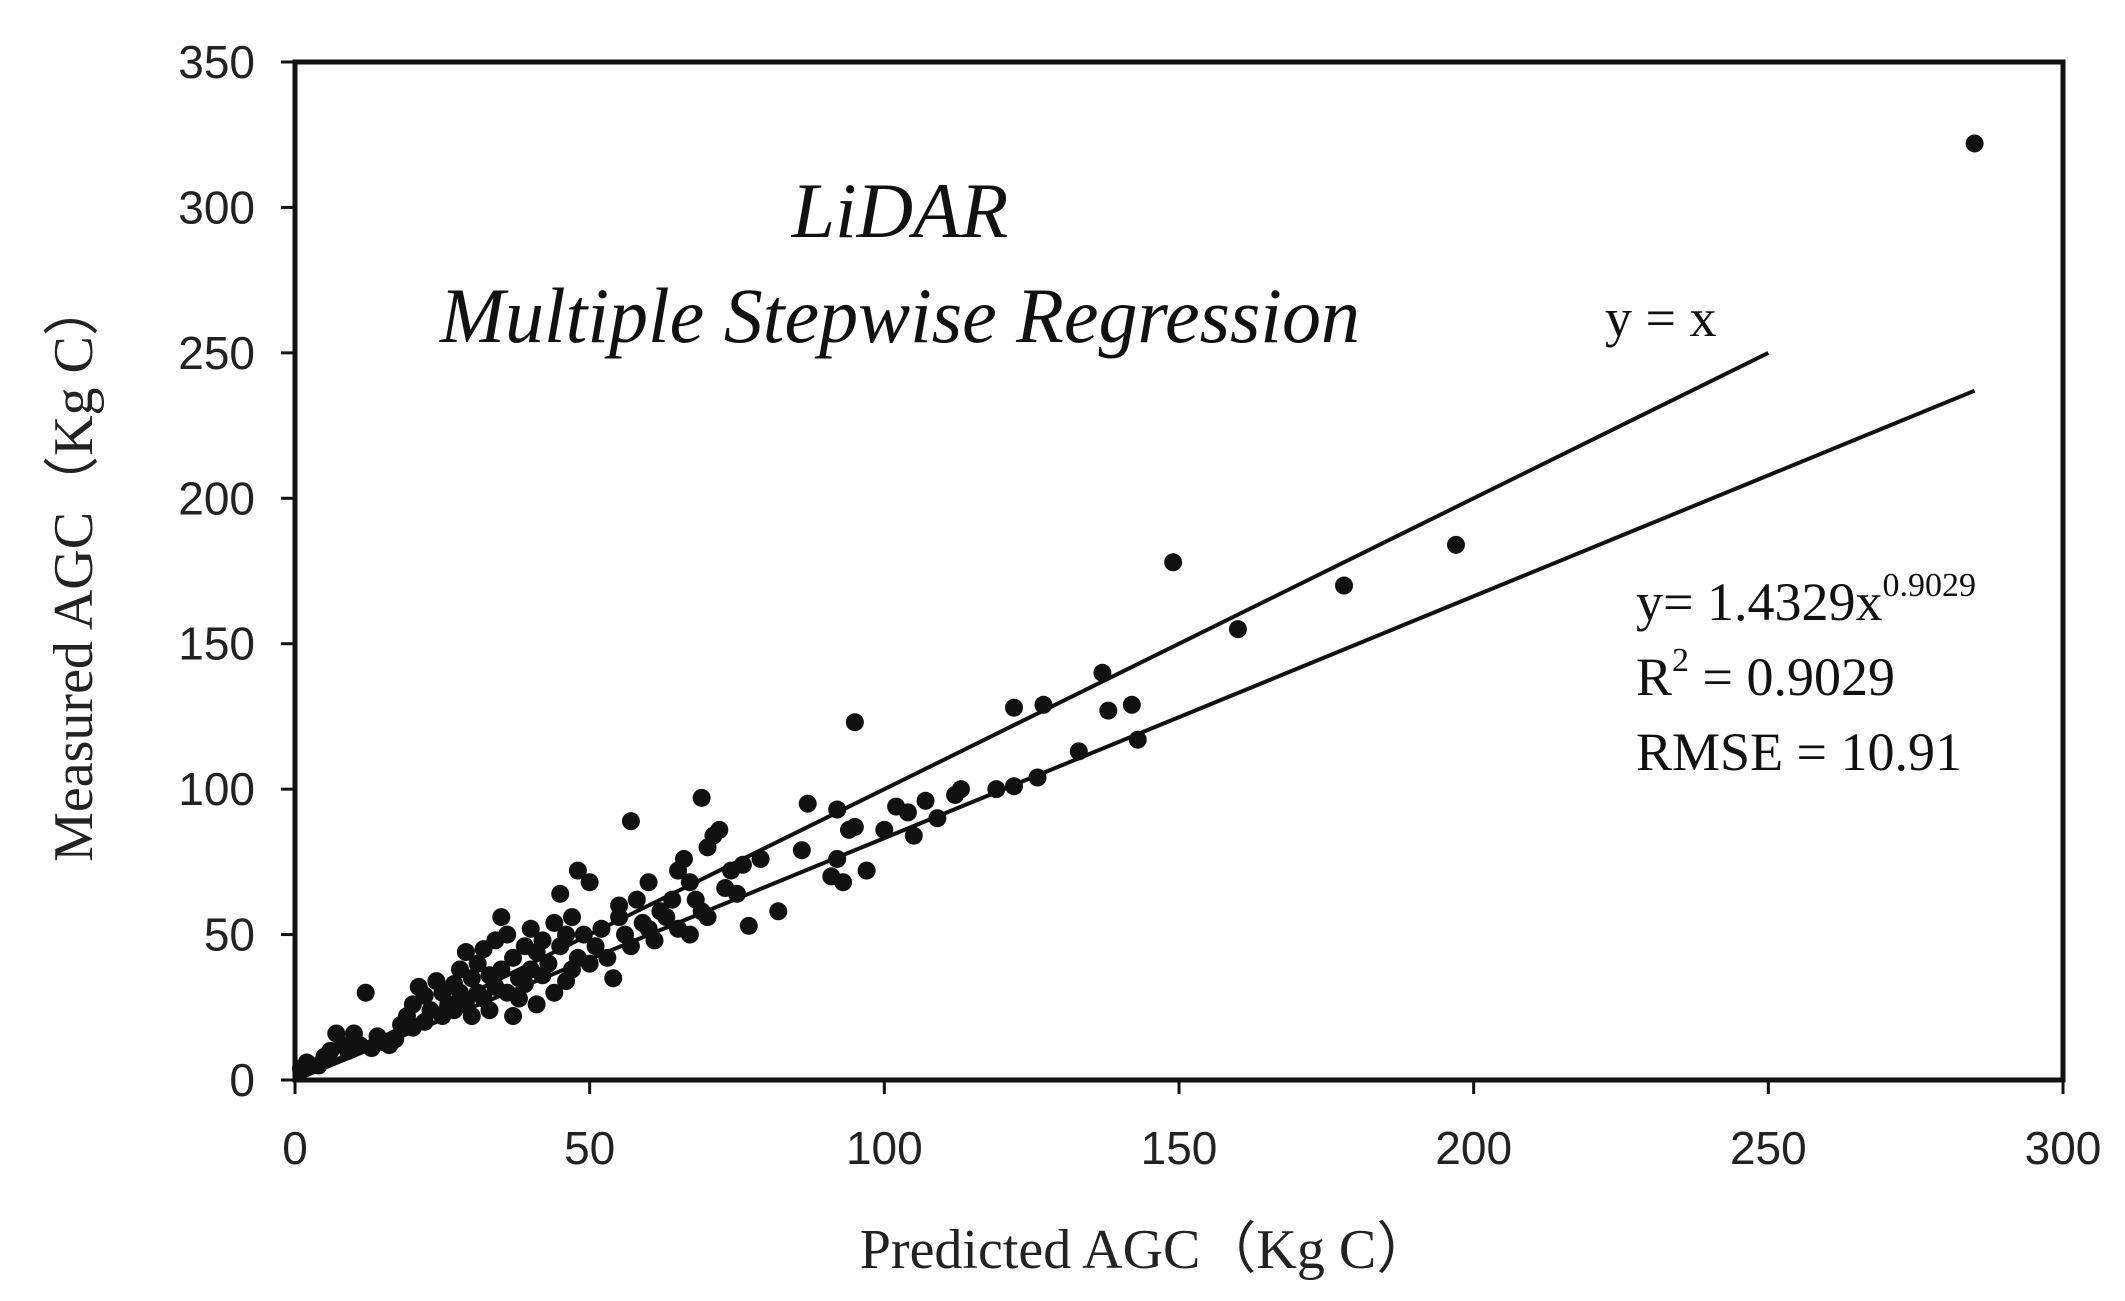 The image size is (2125, 1301). I want to click on x-tick-label: 200, so click(1473, 1148).